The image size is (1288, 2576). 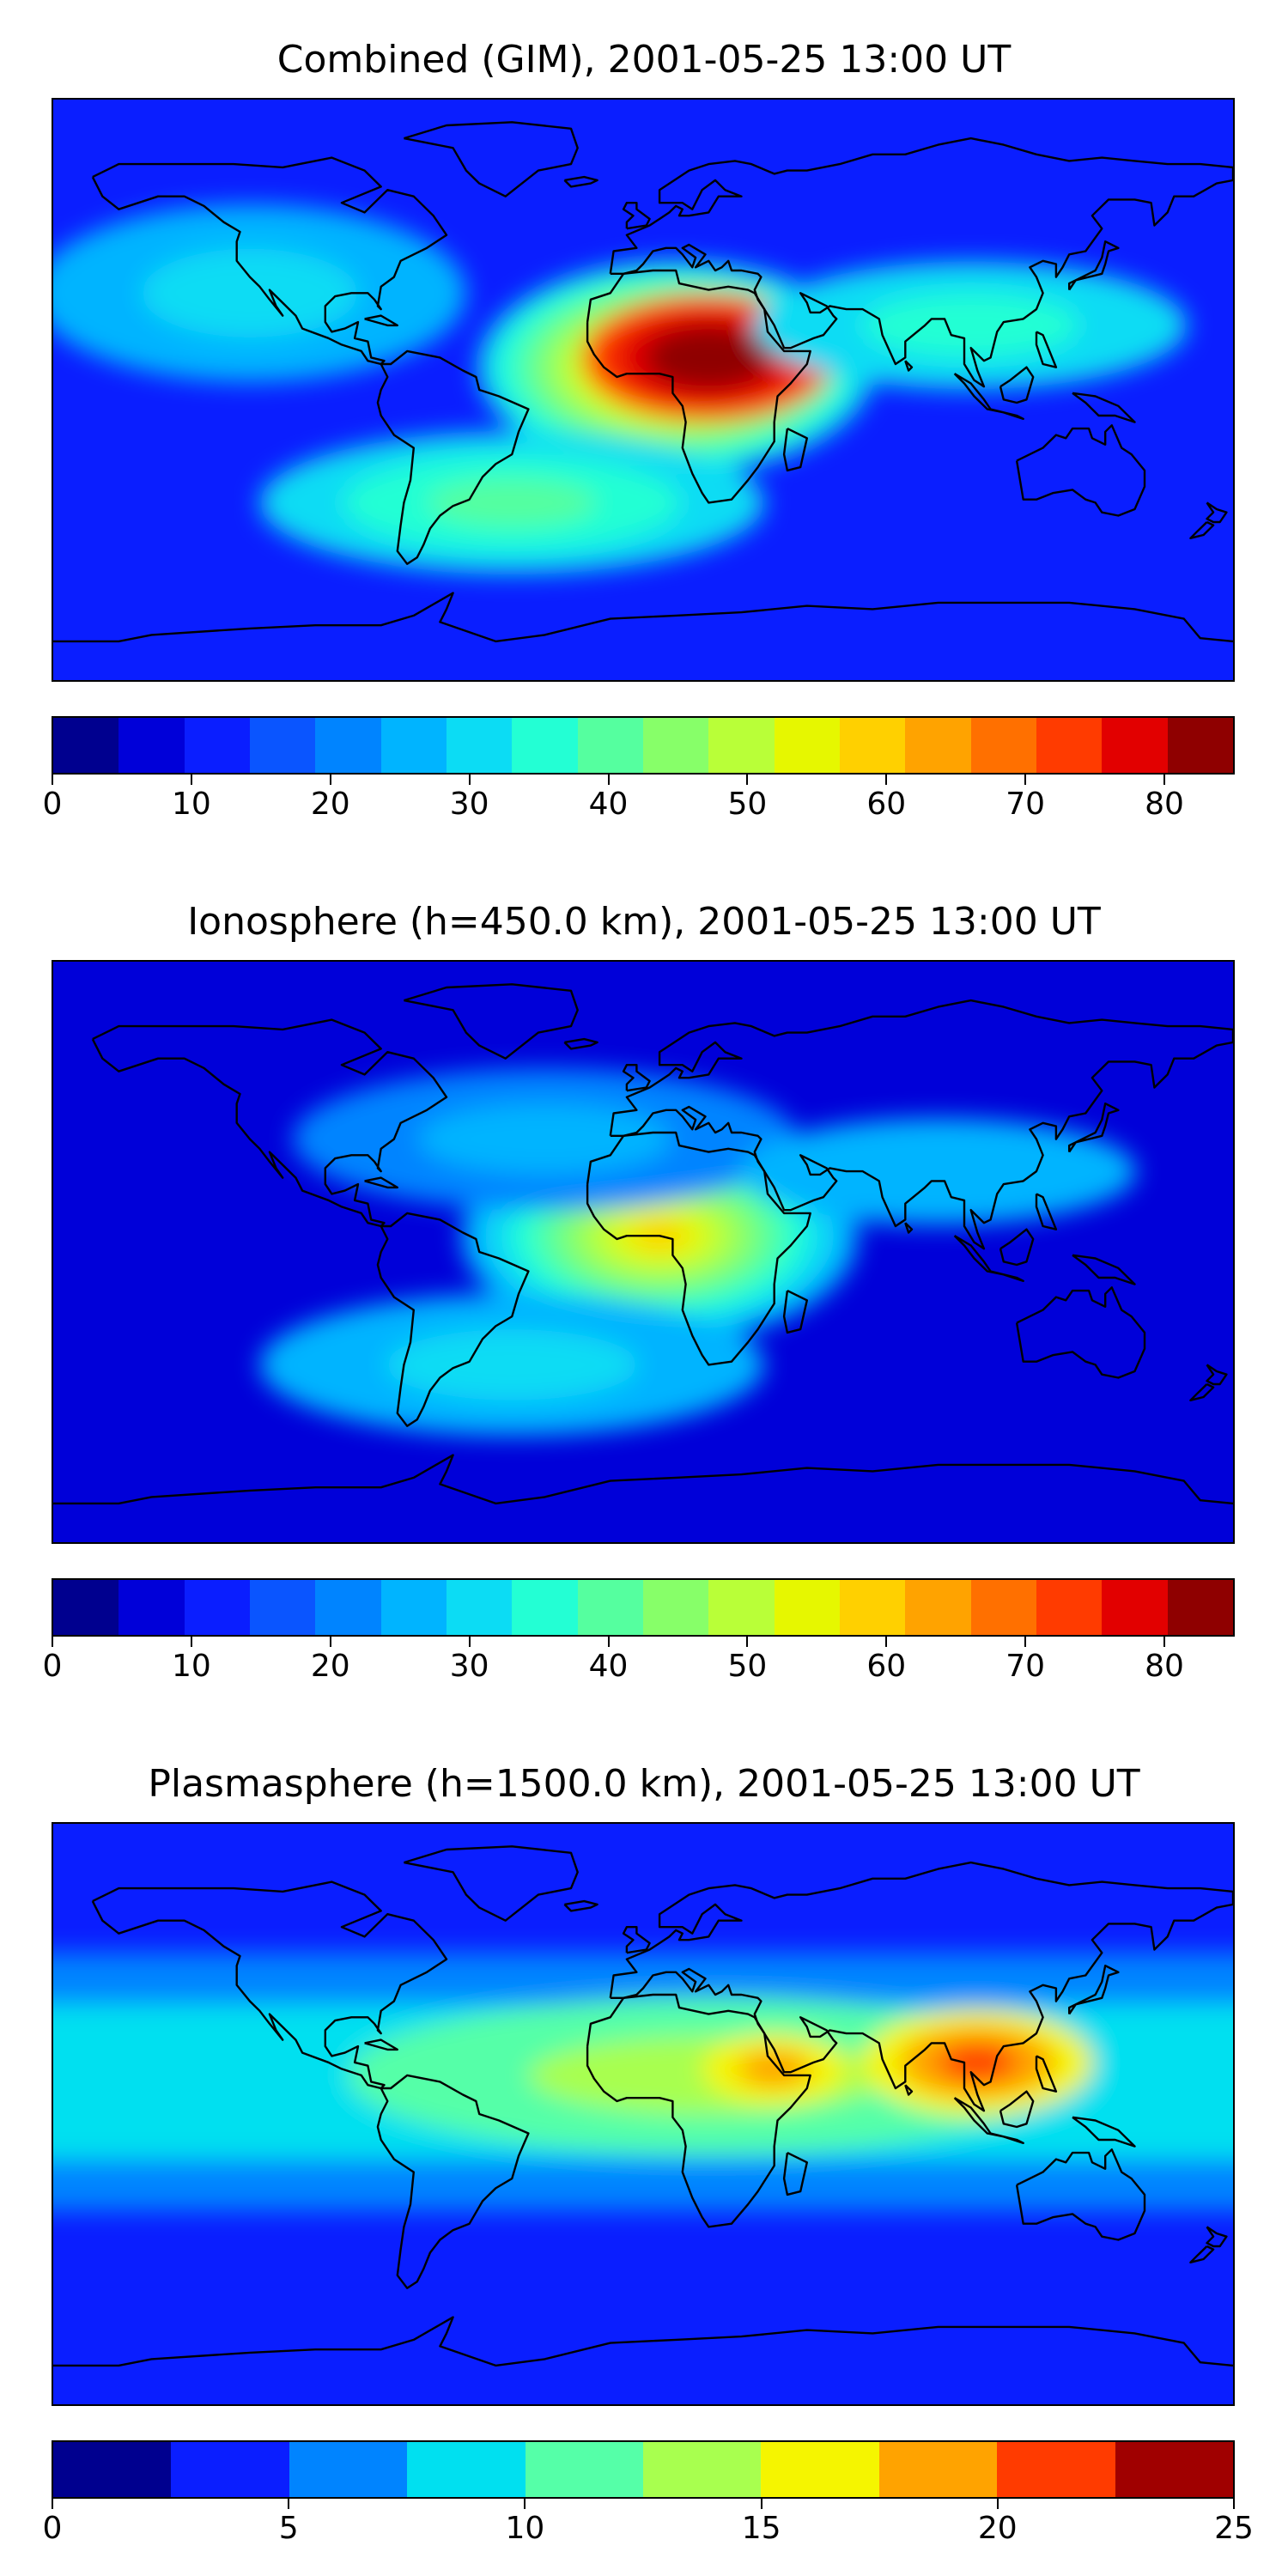 I want to click on colorbar-ionosphere, so click(x=643, y=1608).